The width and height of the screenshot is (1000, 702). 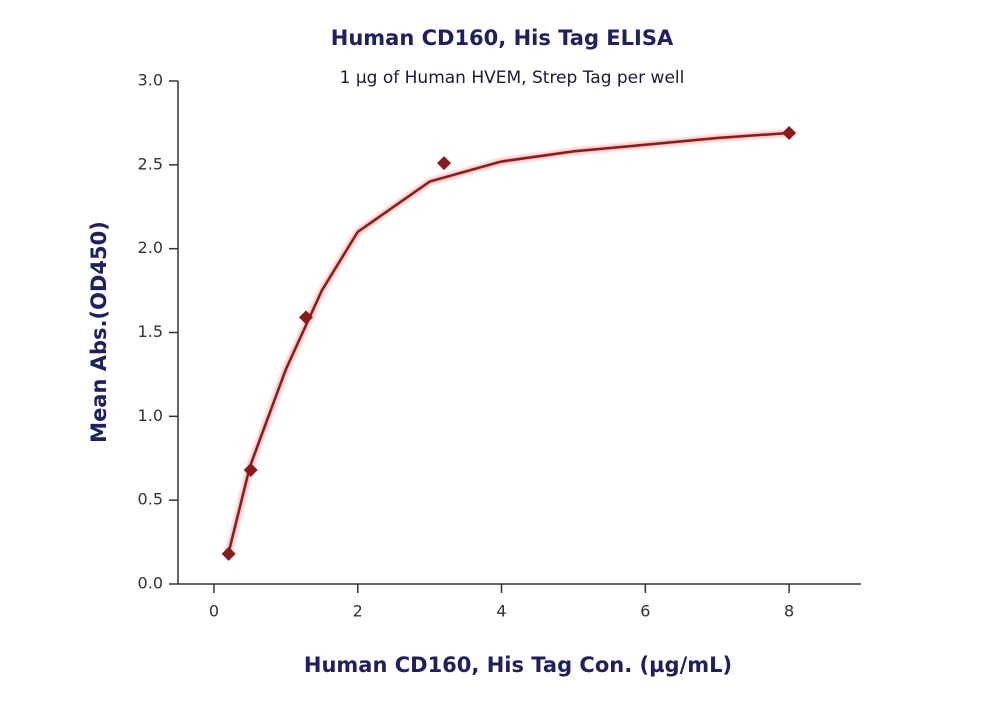 What do you see at coordinates (150, 331) in the screenshot?
I see `y-tick-label: 1.5` at bounding box center [150, 331].